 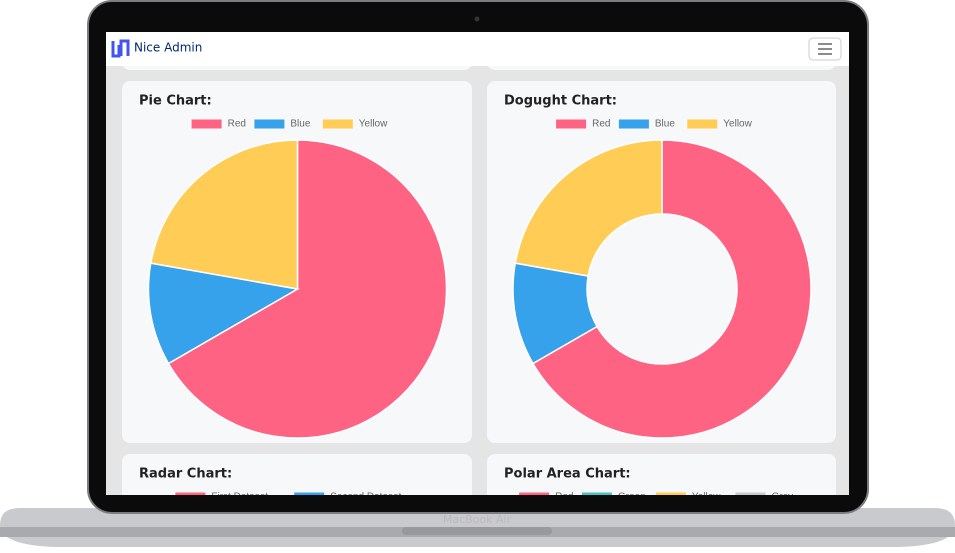 I want to click on card-title: Pie Chart:, so click(x=175, y=101).